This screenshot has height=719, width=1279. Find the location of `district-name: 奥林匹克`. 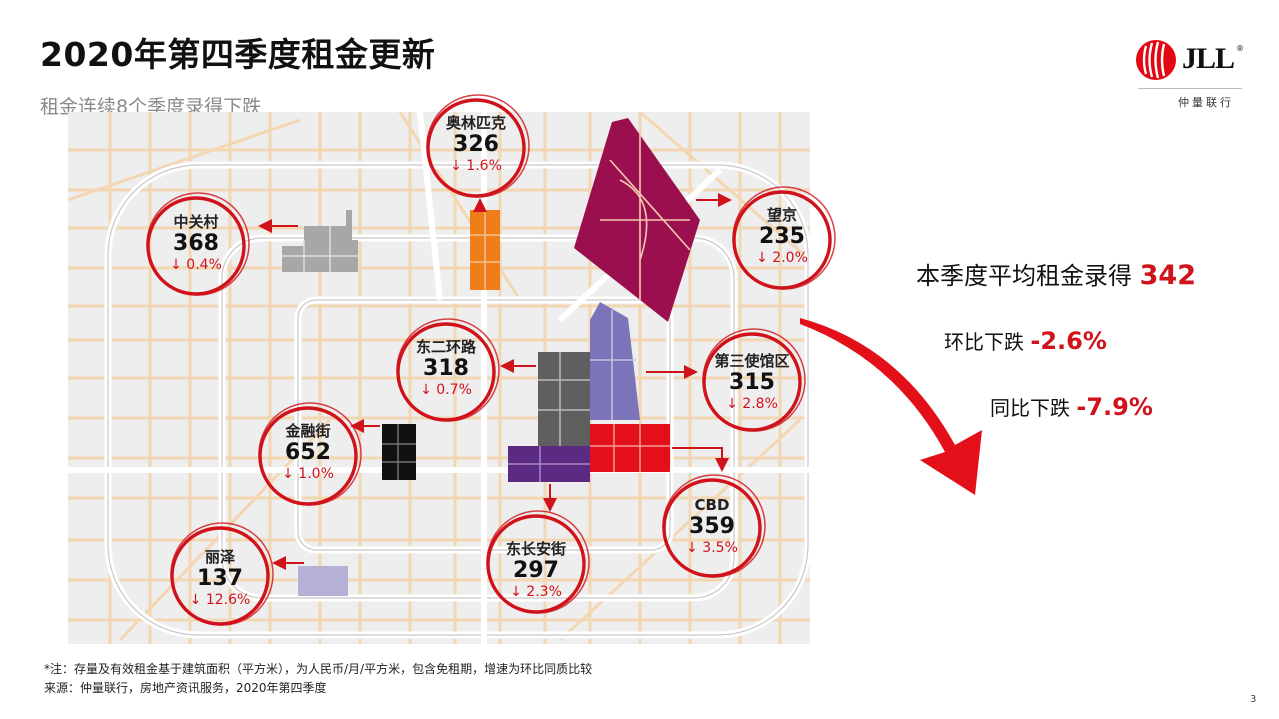

district-name: 奥林匹克 is located at coordinates (475, 123).